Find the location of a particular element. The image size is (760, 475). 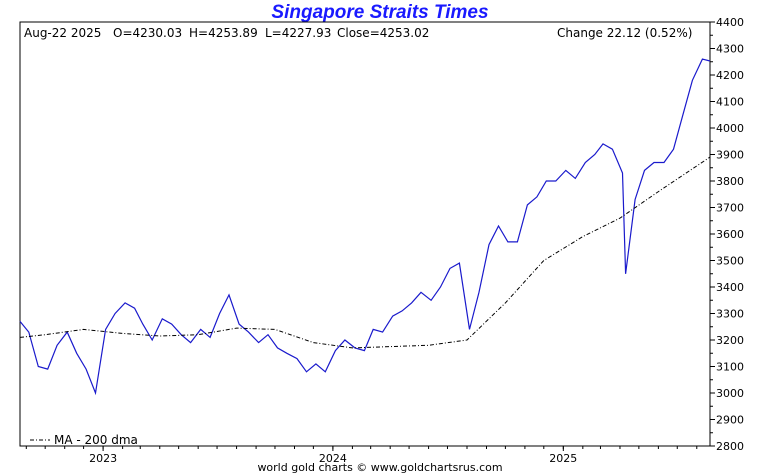

y-tick-label: 4000 is located at coordinates (730, 128).